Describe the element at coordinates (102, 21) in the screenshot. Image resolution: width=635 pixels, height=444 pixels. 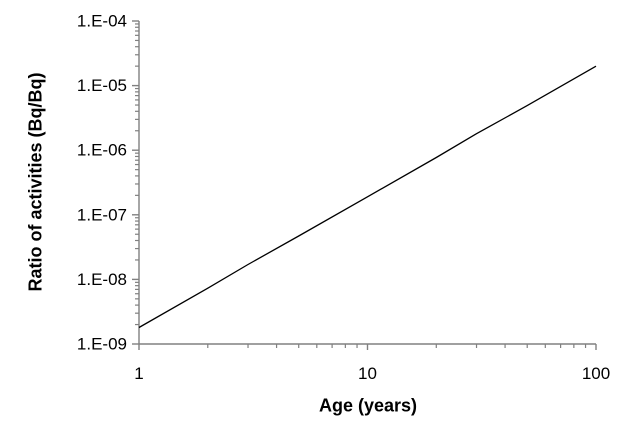
I see `y-tick-label: 1.E-04` at that location.